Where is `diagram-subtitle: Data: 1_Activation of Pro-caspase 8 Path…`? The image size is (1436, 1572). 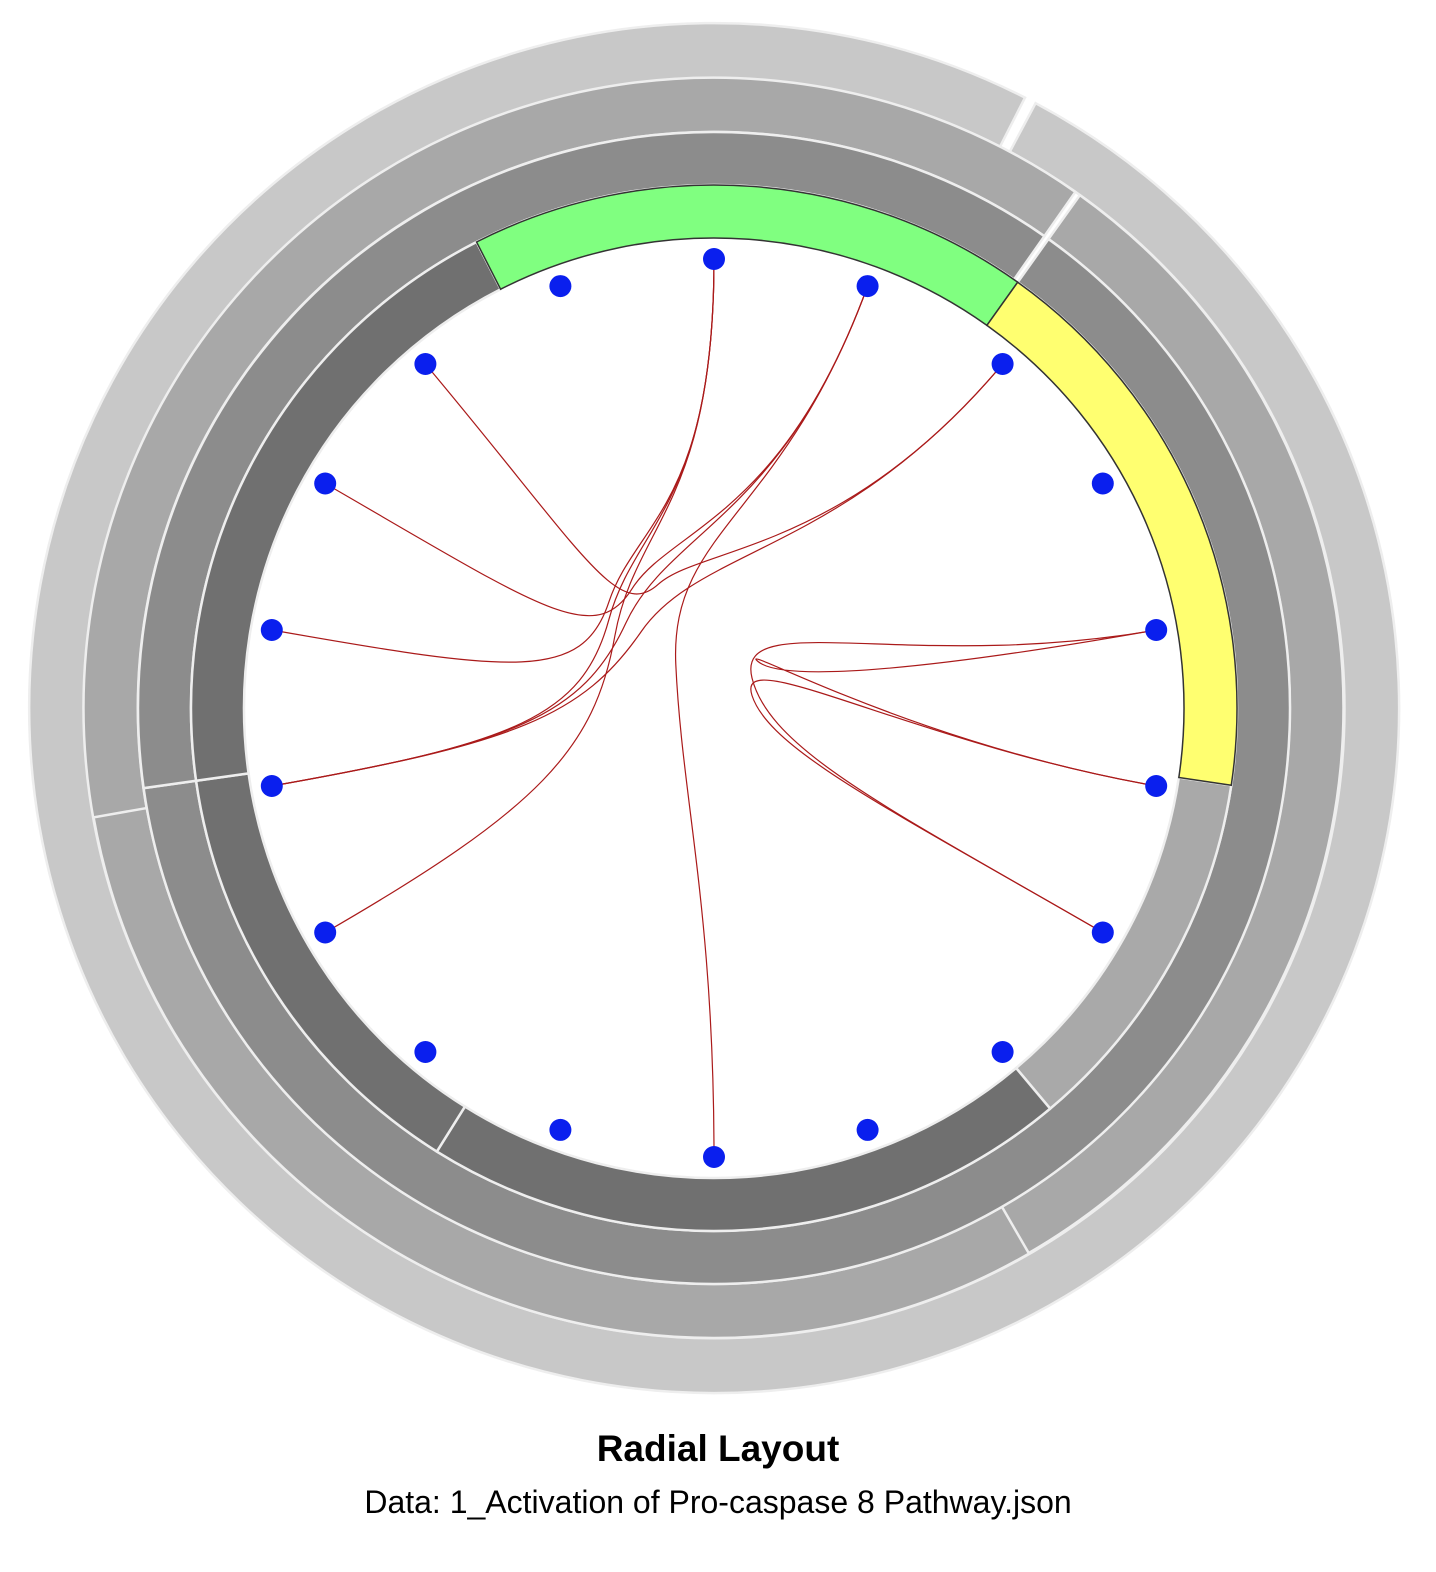 diagram-subtitle: Data: 1_Activation of Pro-caspase 8 Path… is located at coordinates (718, 1502).